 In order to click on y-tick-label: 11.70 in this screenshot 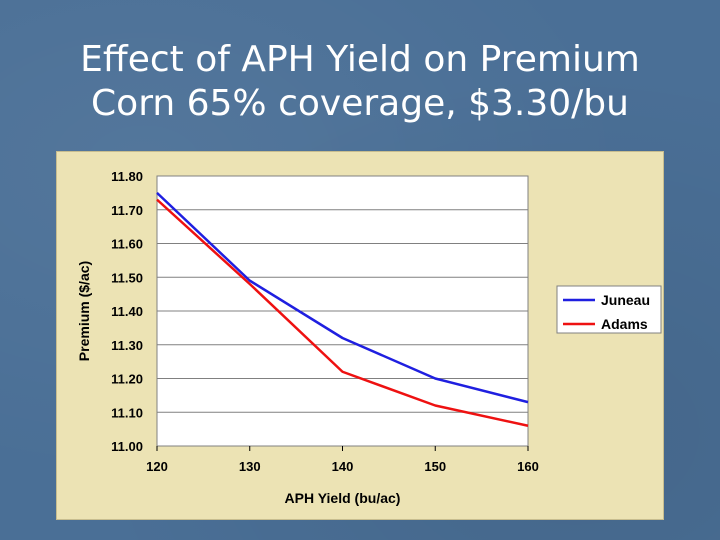, I will do `click(127, 210)`.